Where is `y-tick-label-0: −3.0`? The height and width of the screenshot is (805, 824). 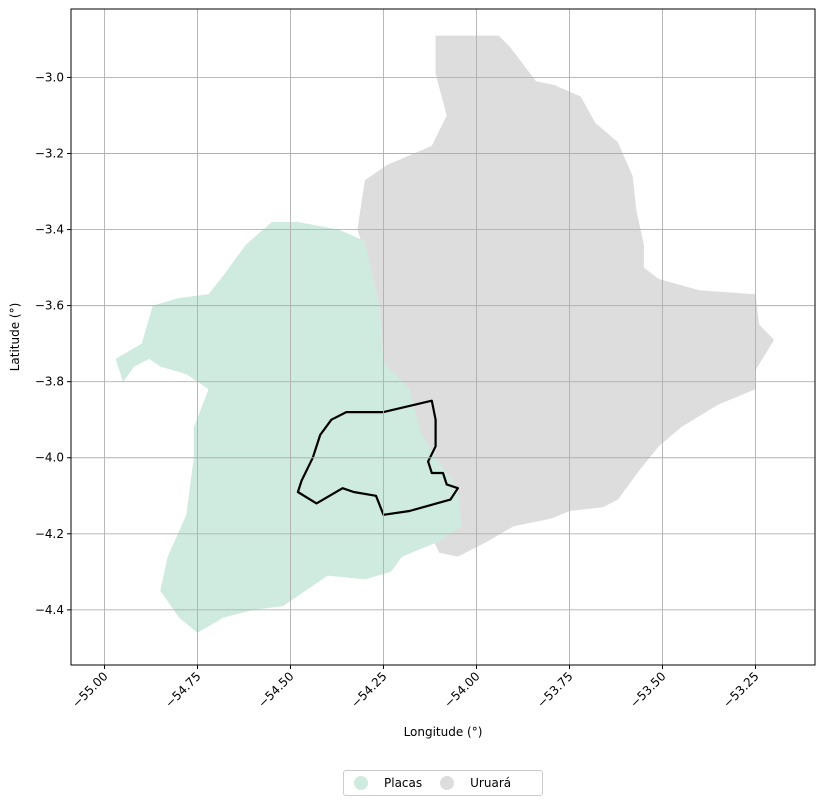 y-tick-label-0: −3.0 is located at coordinates (49, 77).